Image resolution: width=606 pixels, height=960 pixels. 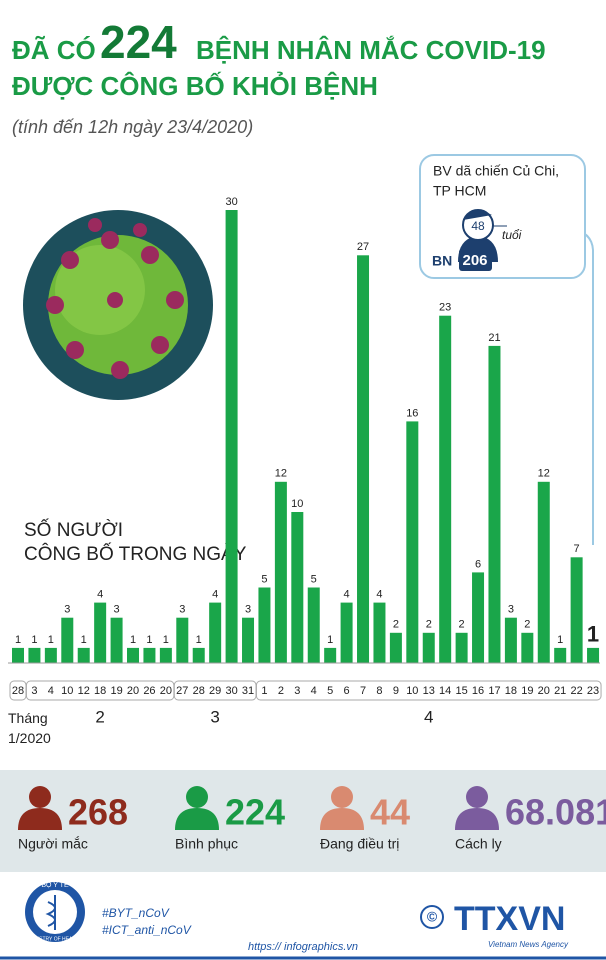 What do you see at coordinates (53, 844) in the screenshot?
I see `stat-label: Người mắc` at bounding box center [53, 844].